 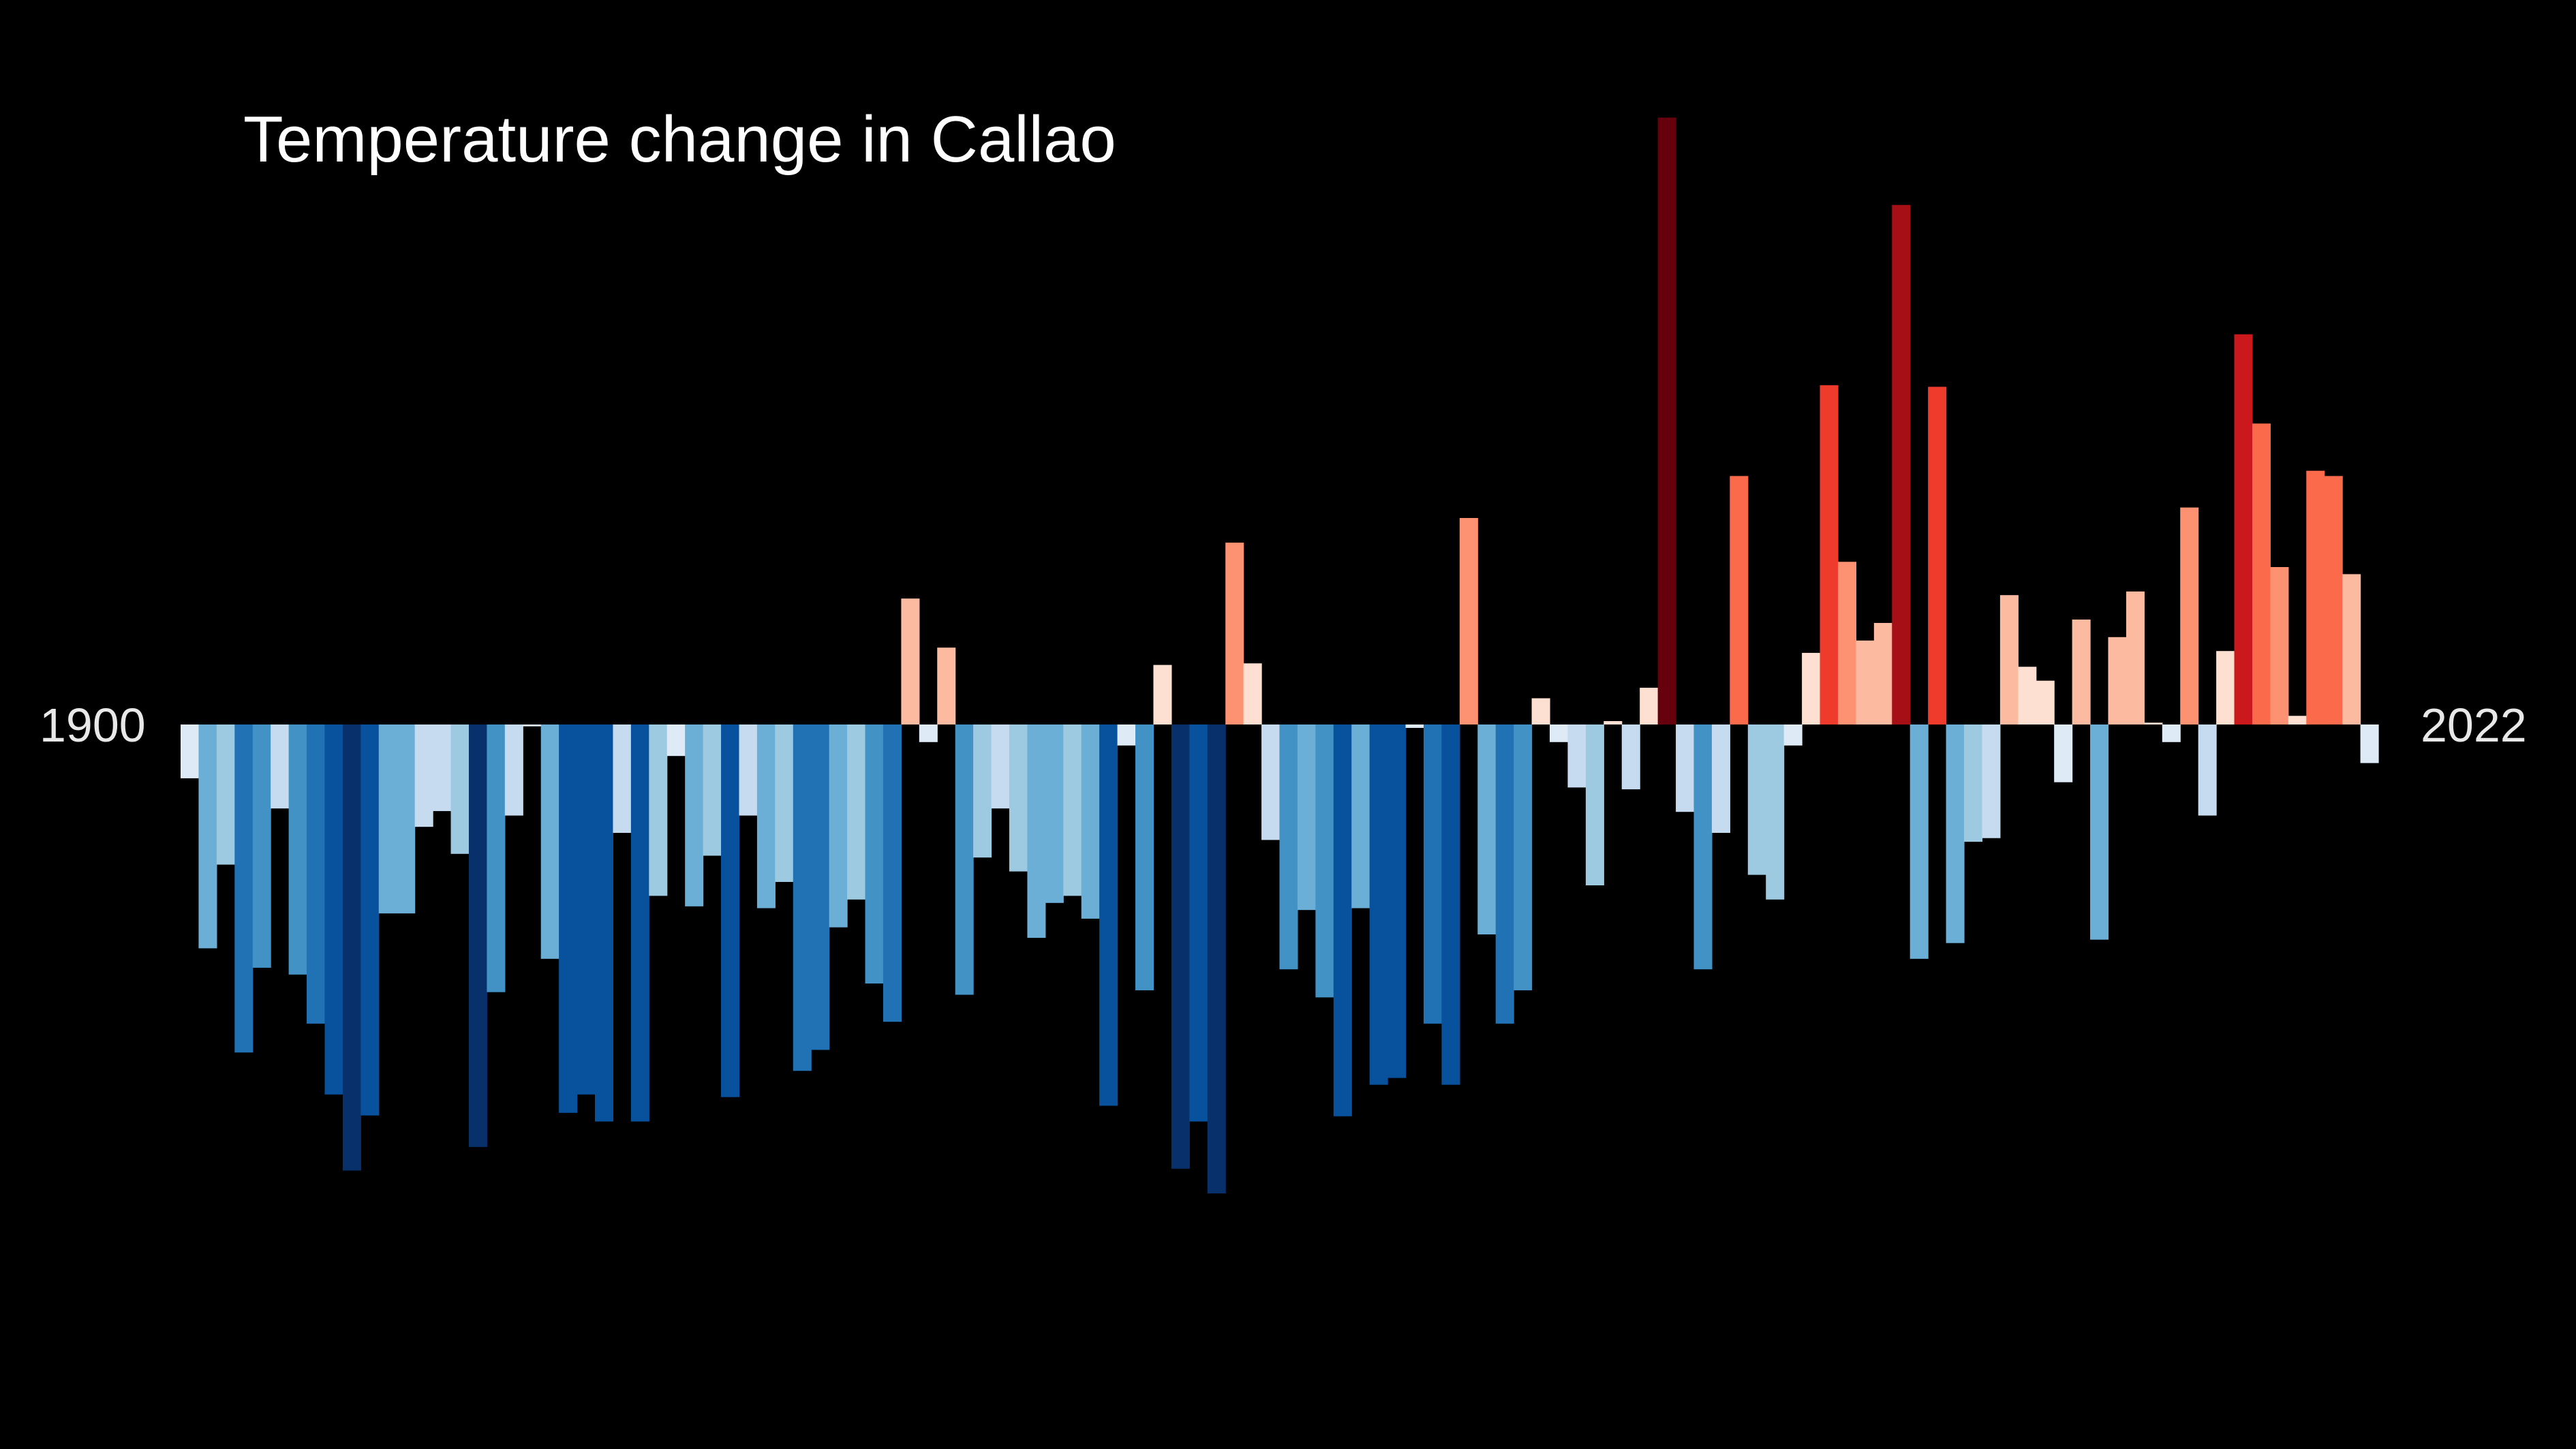 What do you see at coordinates (1379, 905) in the screenshot?
I see `bar-1966` at bounding box center [1379, 905].